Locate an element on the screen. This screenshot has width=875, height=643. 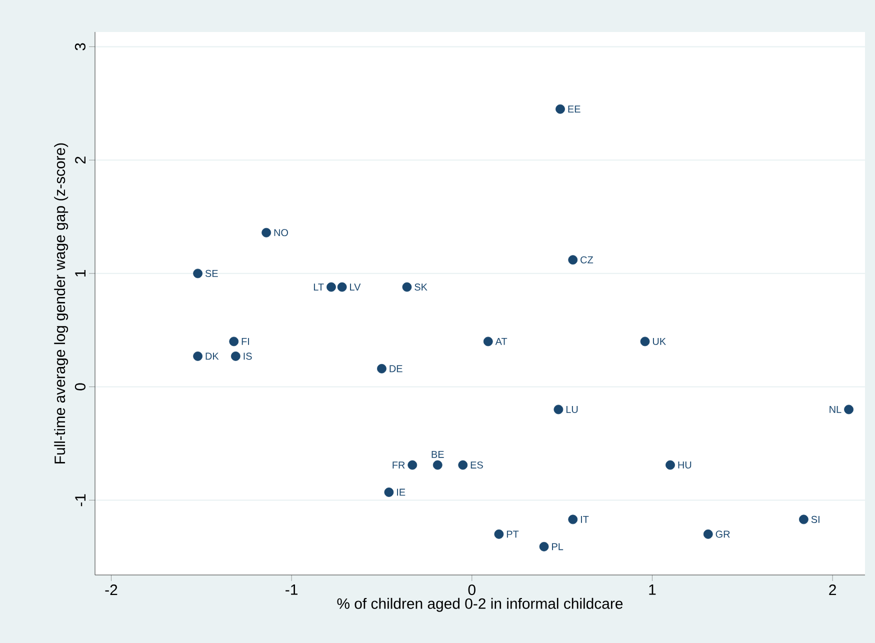
annotation: FR is located at coordinates (398, 465).